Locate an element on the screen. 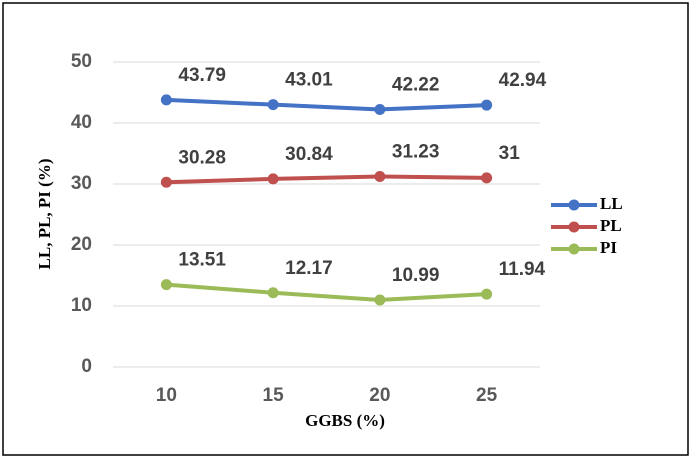 This screenshot has height=459, width=692. x-tick-label: 20 is located at coordinates (379, 395).